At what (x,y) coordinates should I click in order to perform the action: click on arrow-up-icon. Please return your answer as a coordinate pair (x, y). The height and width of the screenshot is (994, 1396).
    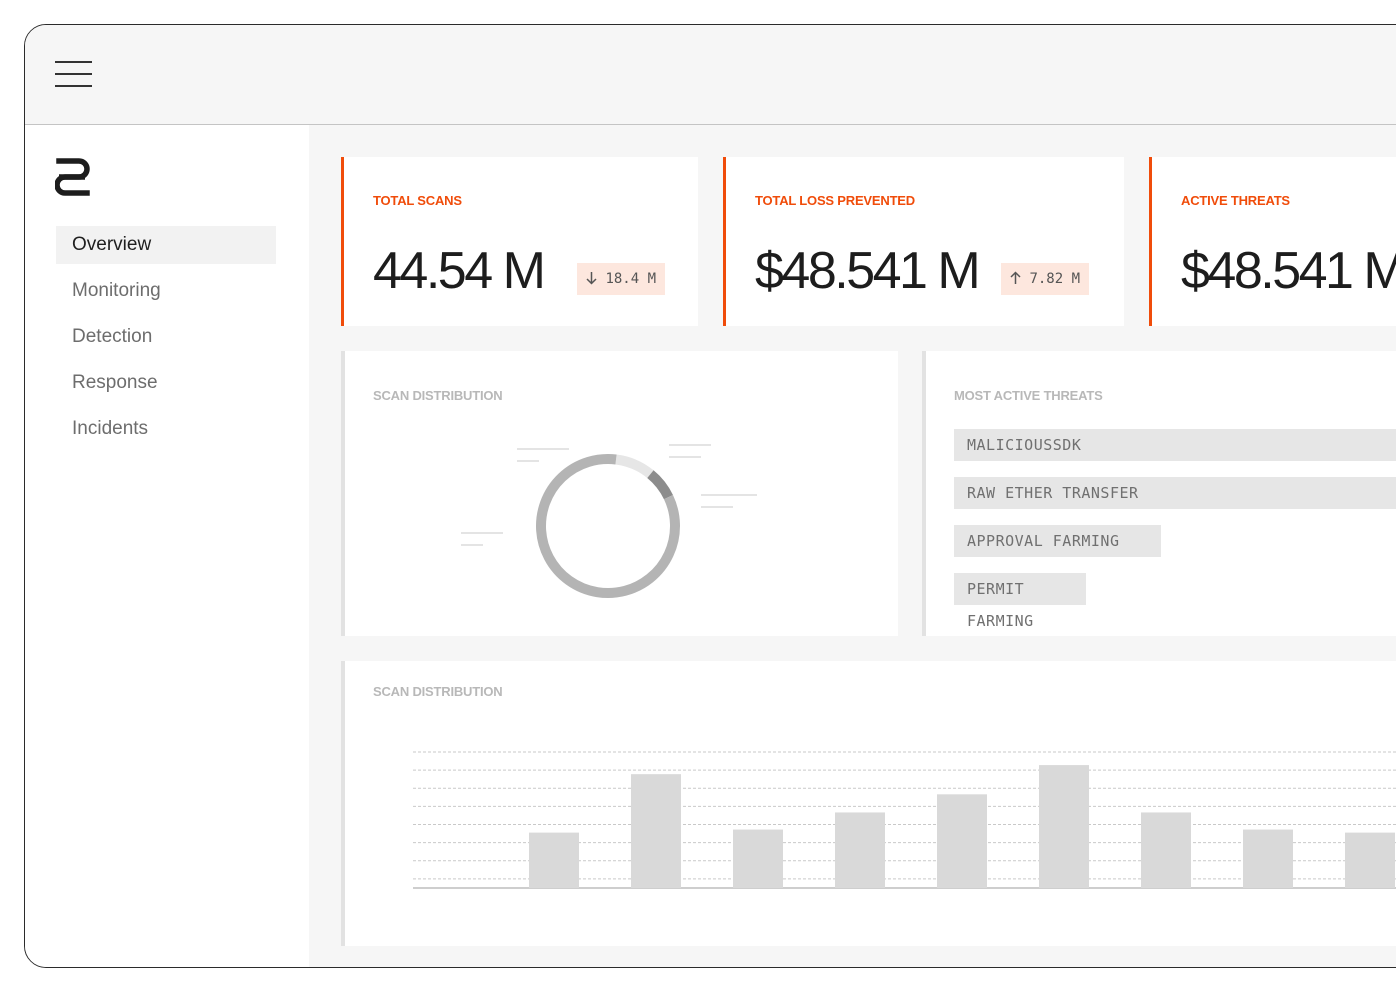
    Looking at the image, I should click on (1015, 277).